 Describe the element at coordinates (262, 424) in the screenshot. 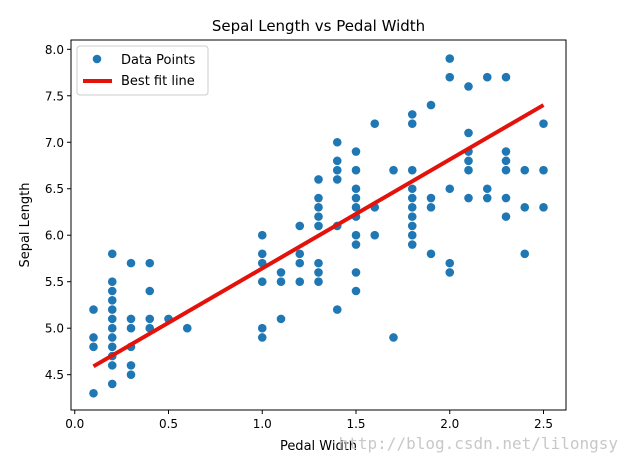

I see `x-tick-label: 1.0` at that location.